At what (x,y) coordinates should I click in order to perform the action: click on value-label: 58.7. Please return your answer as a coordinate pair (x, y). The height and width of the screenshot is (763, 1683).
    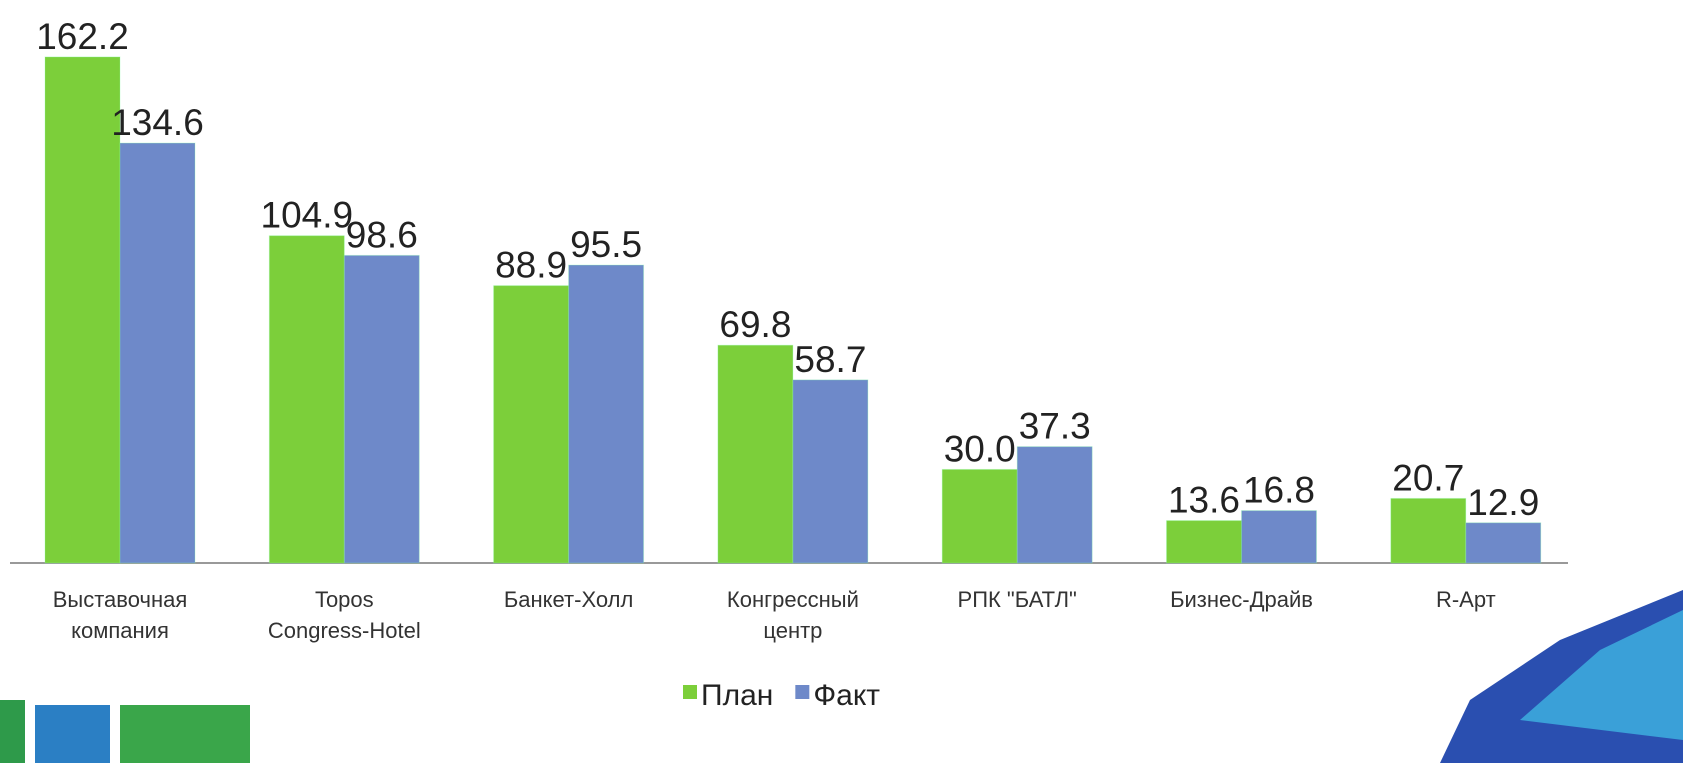
    Looking at the image, I should click on (830, 359).